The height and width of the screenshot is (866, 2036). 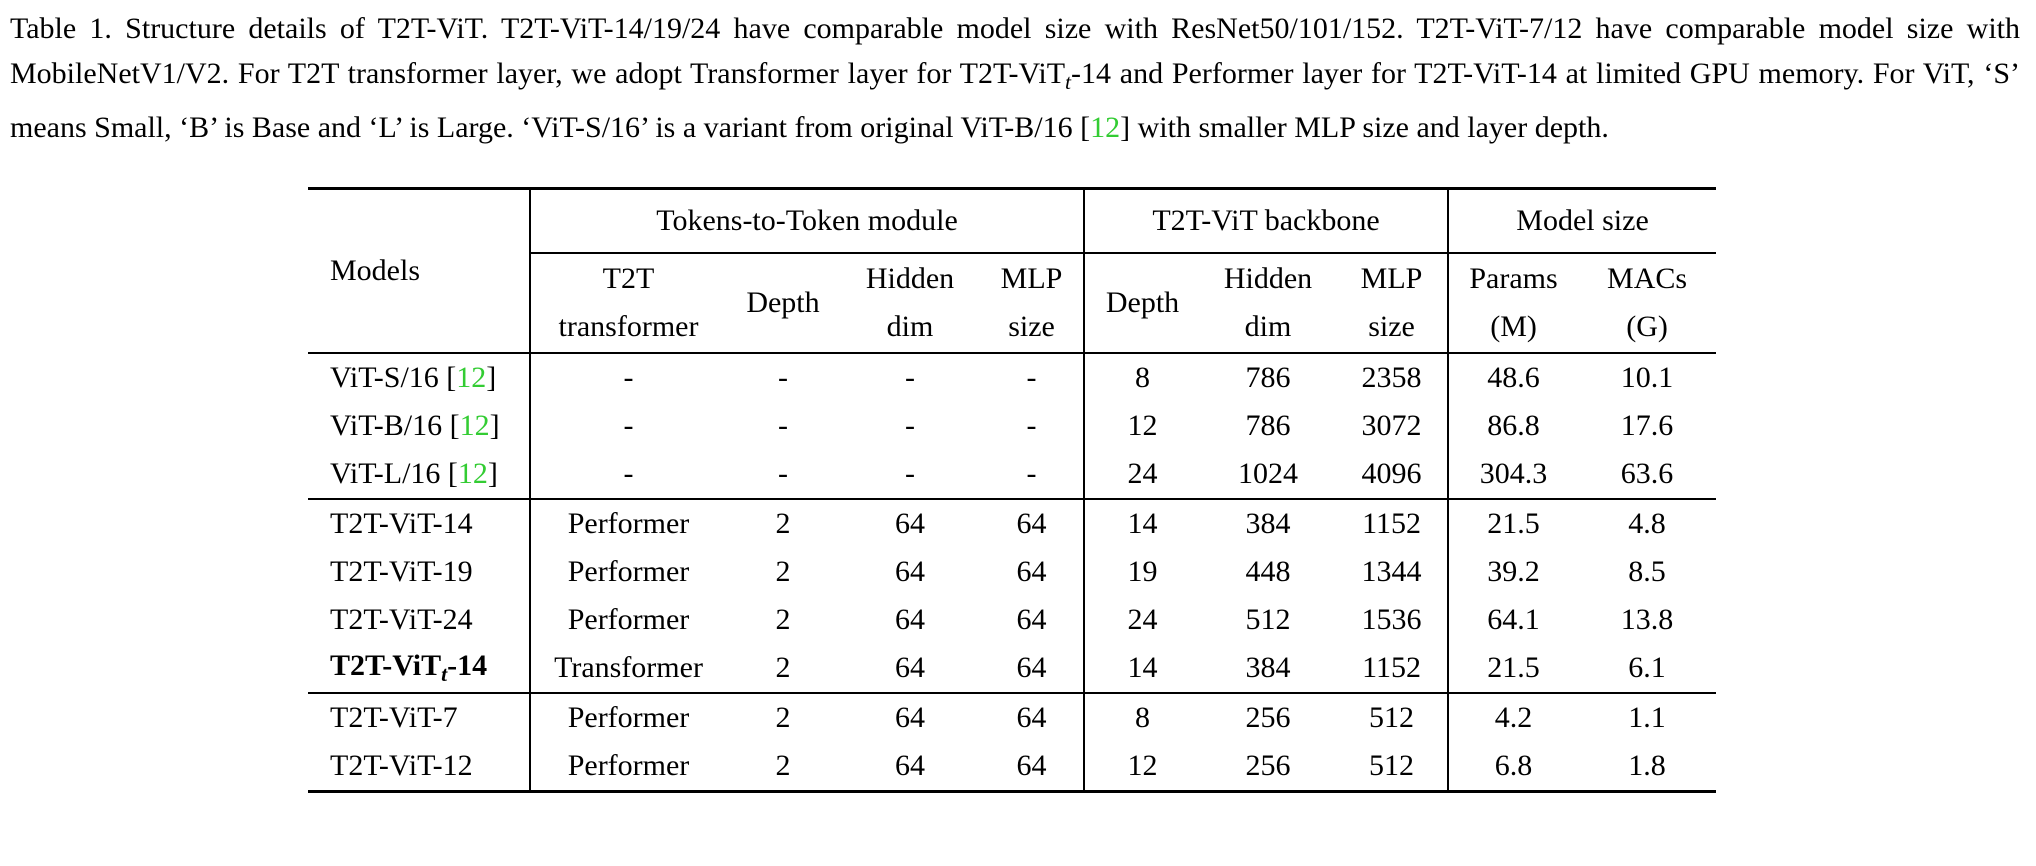 What do you see at coordinates (419, 426) in the screenshot?
I see `model-name: ViT-B/16 [12]` at bounding box center [419, 426].